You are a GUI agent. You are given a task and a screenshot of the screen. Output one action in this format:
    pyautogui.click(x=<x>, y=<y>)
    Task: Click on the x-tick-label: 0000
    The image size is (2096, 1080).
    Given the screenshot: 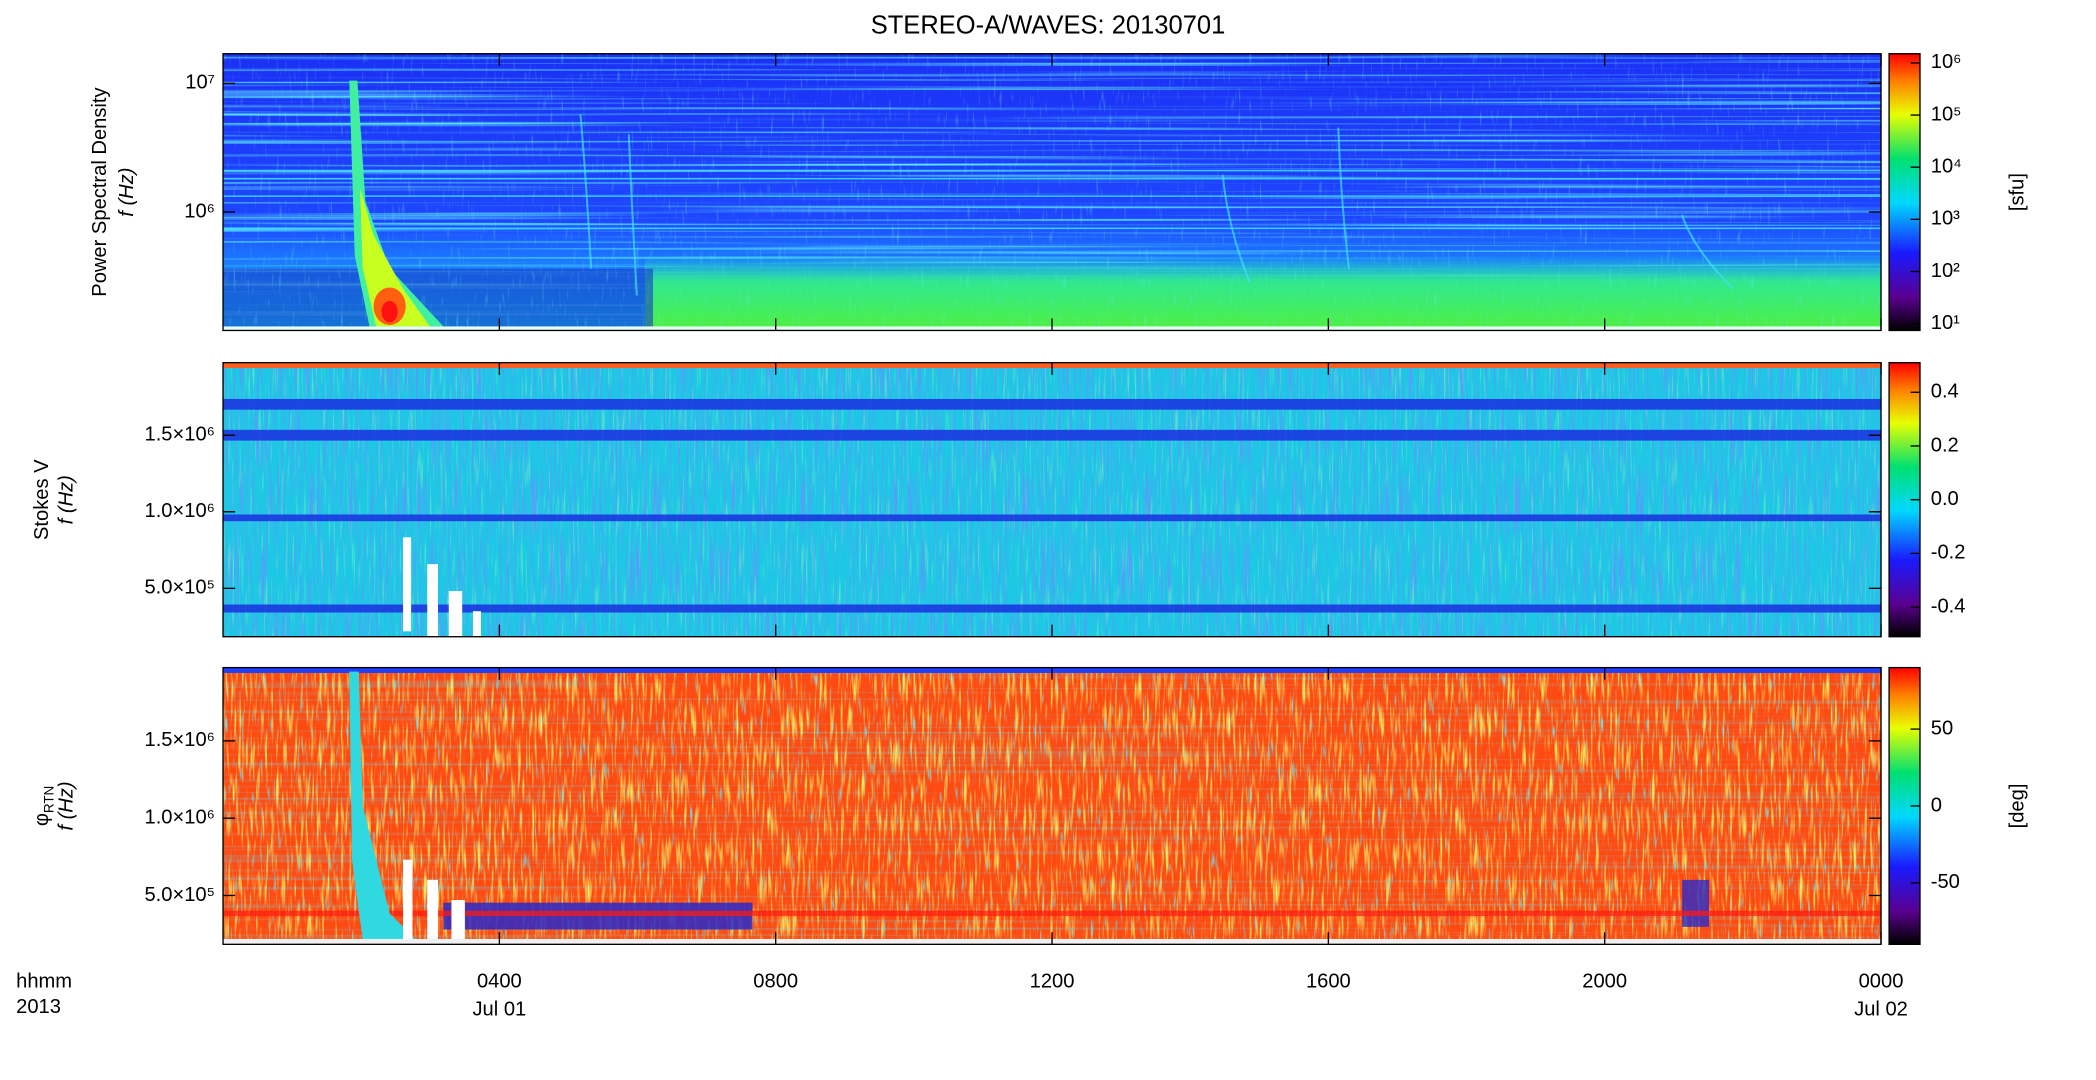 What is the action you would take?
    pyautogui.click(x=1881, y=981)
    